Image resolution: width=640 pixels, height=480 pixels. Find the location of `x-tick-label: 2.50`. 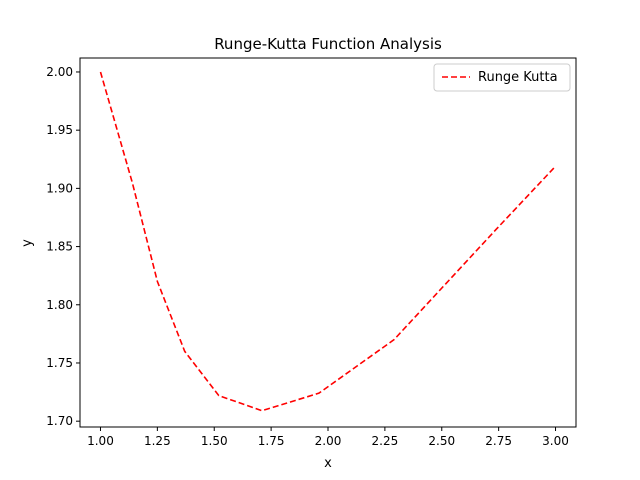

x-tick-label: 2.50 is located at coordinates (441, 441).